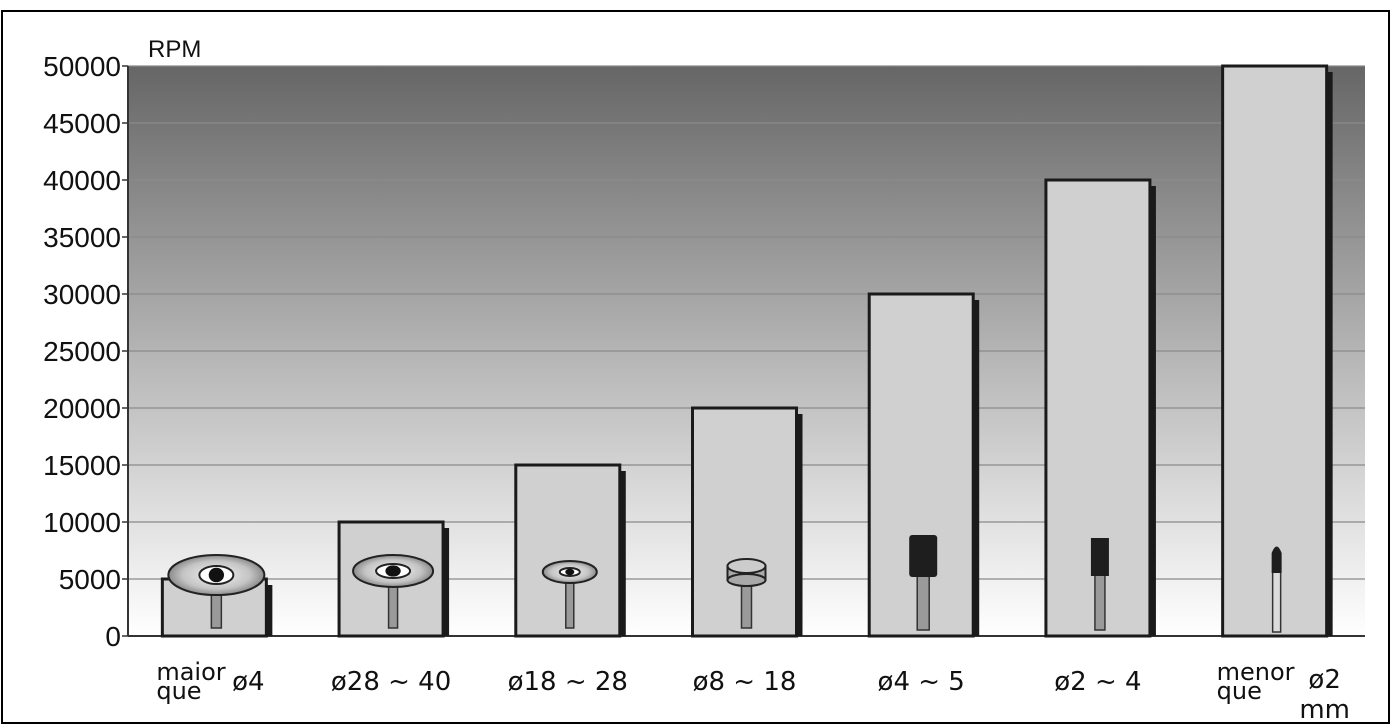  What do you see at coordinates (82, 294) in the screenshot?
I see `y-tick-label: 30000` at bounding box center [82, 294].